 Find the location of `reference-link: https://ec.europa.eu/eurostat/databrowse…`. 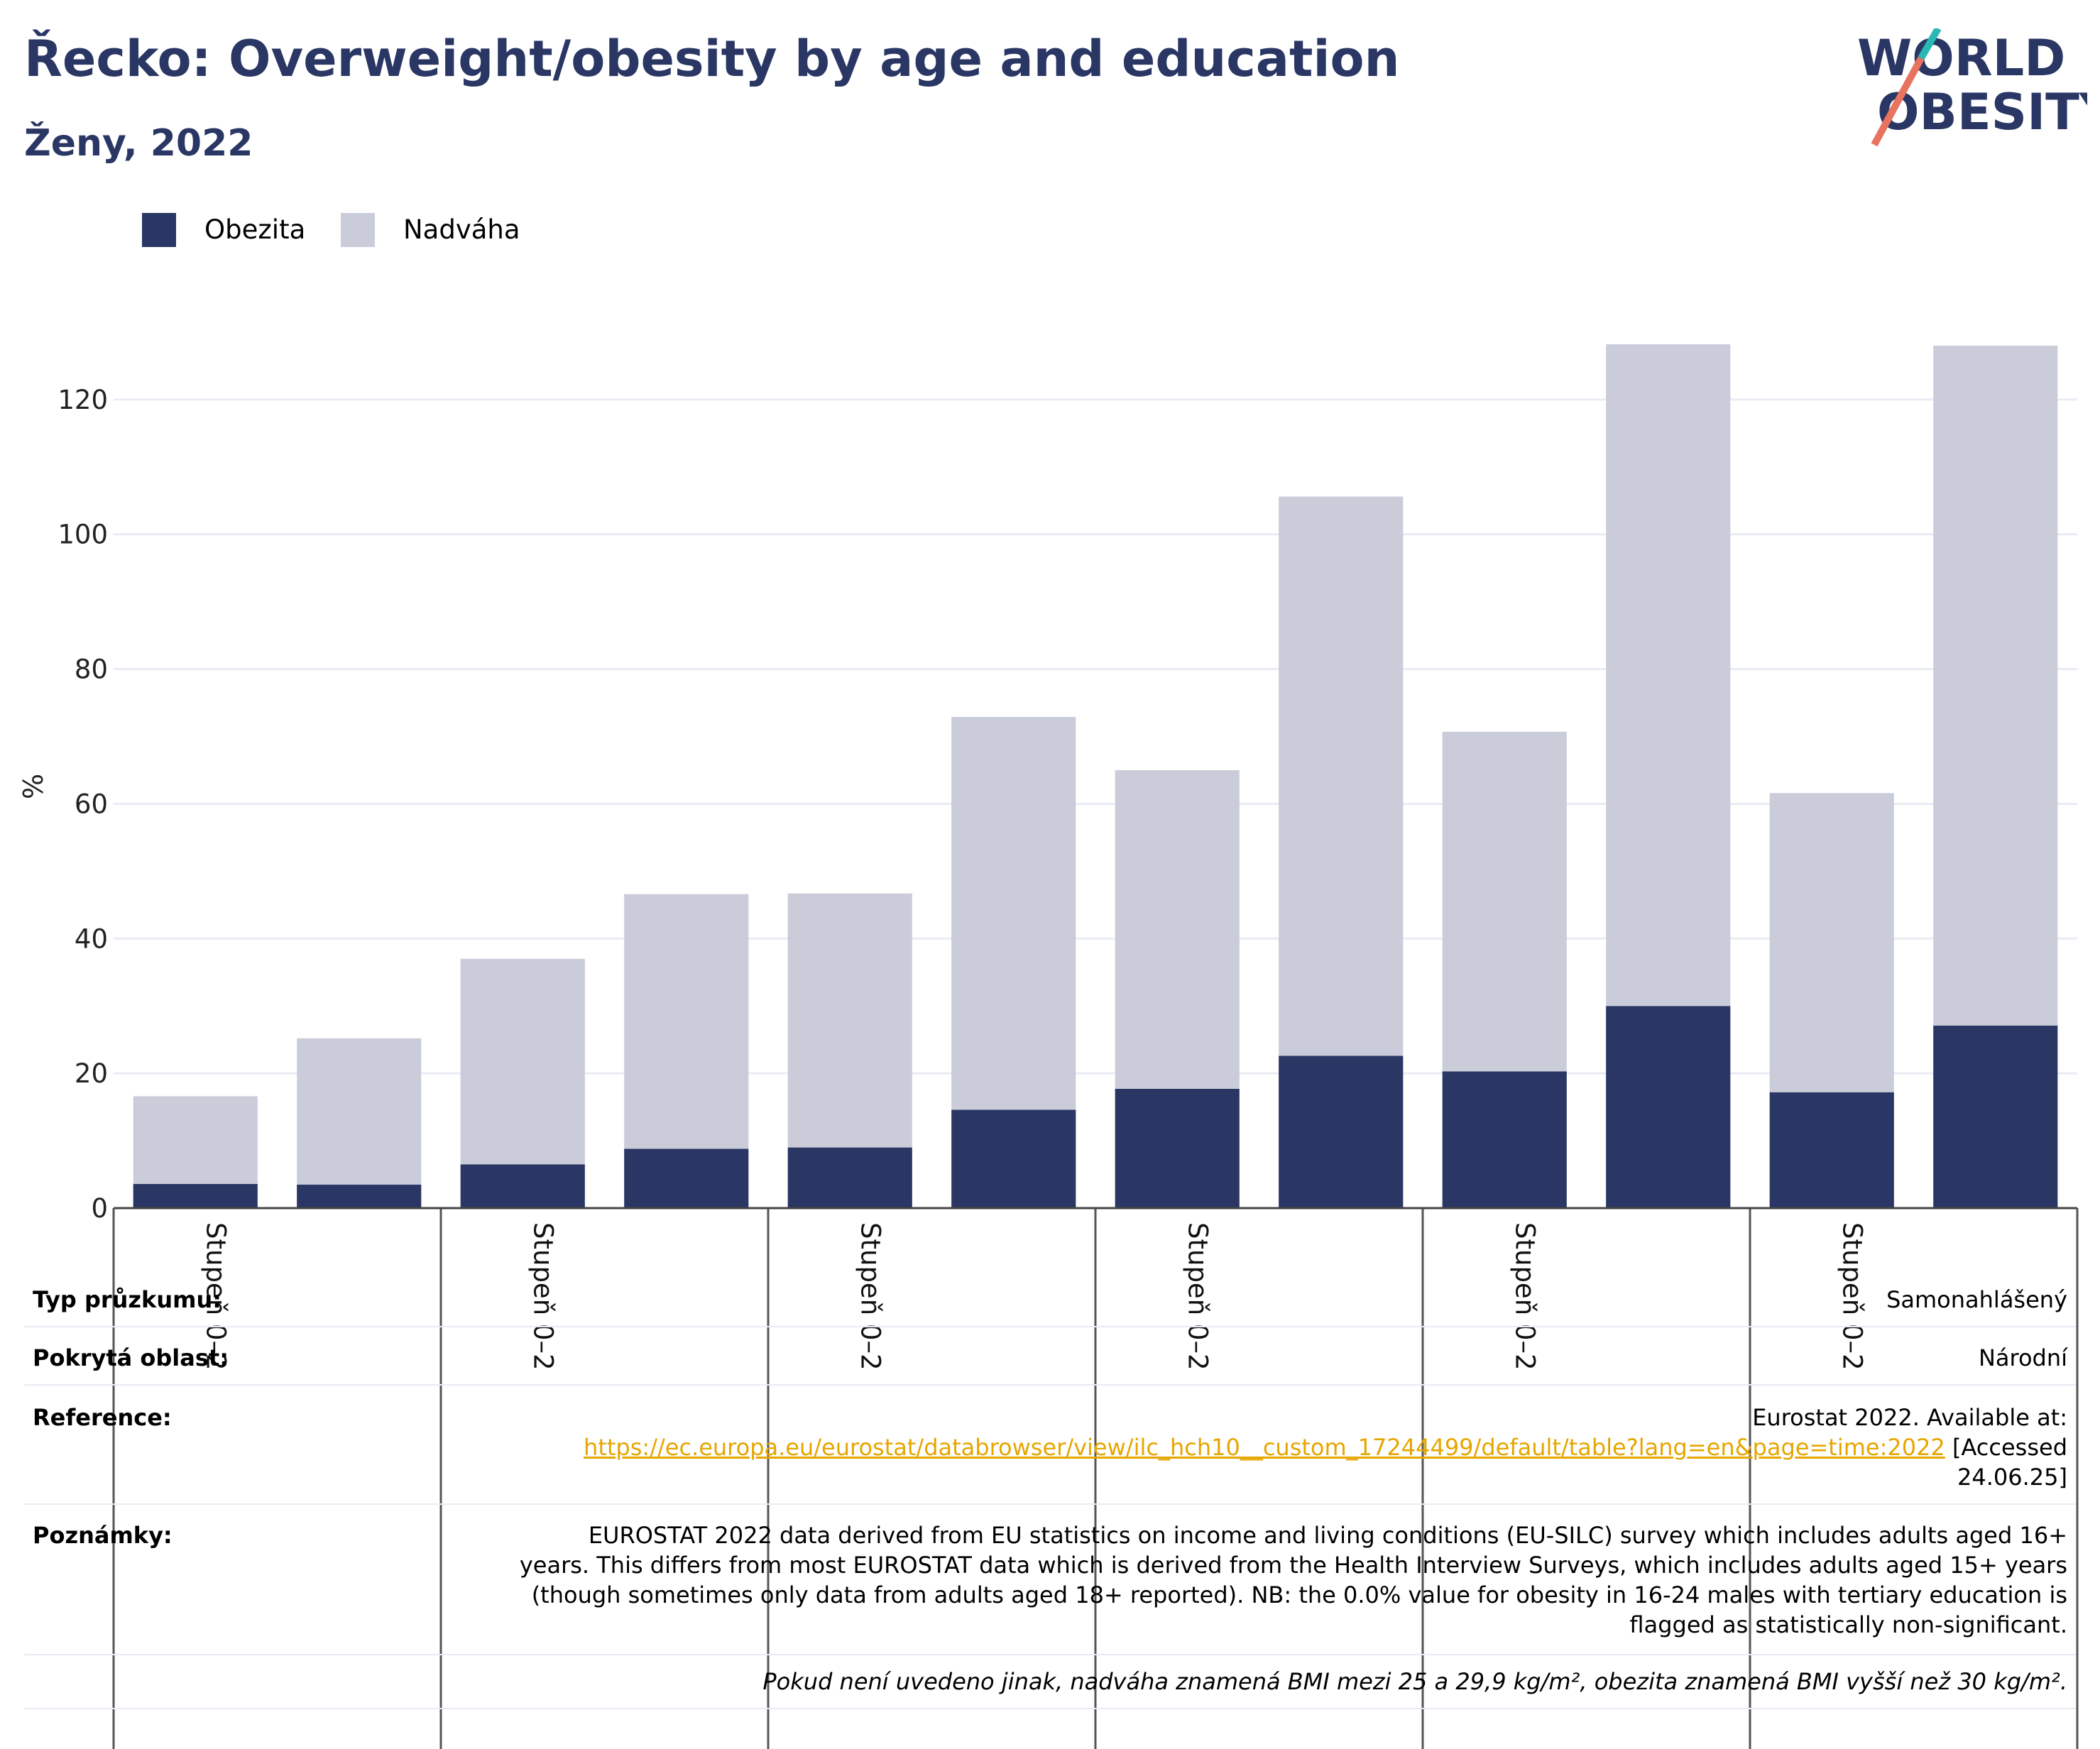

reference-link: https://ec.europa.eu/eurostat/databrowse… is located at coordinates (1264, 1447).